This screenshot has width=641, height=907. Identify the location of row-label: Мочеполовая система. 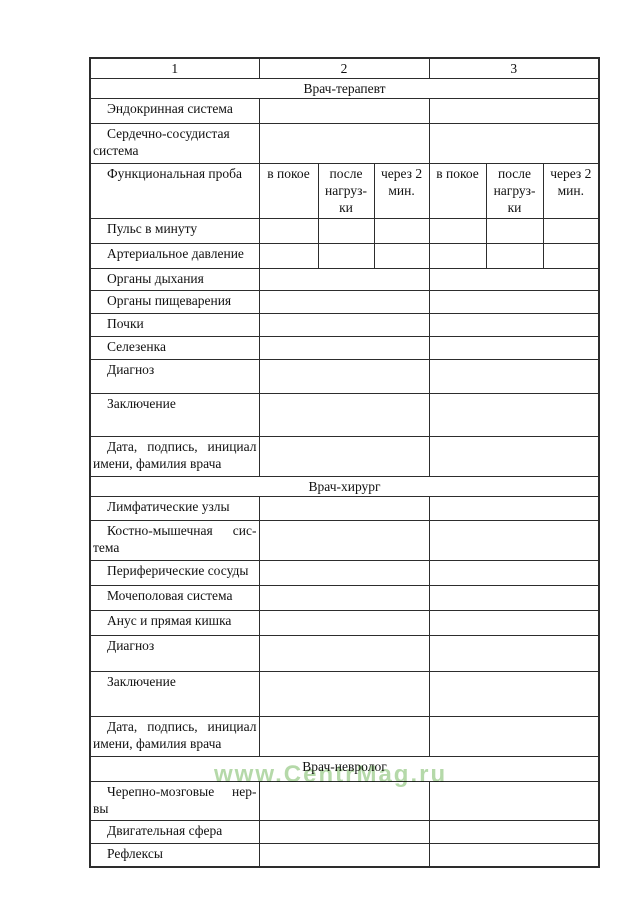
(174, 598).